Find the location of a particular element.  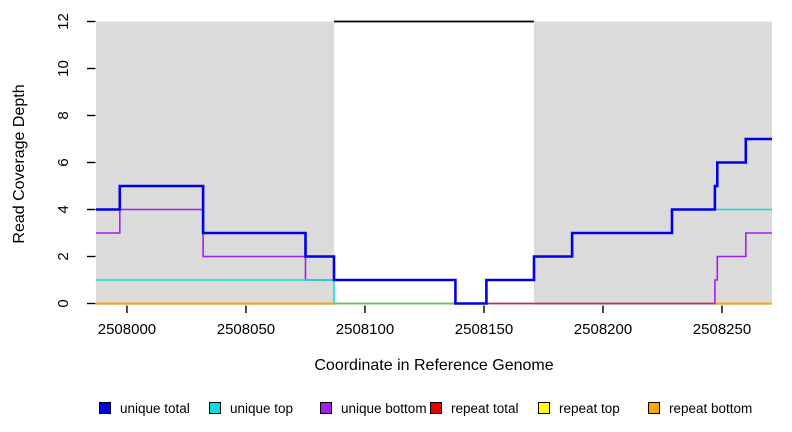

y-tick-label: 0 is located at coordinates (63, 303).